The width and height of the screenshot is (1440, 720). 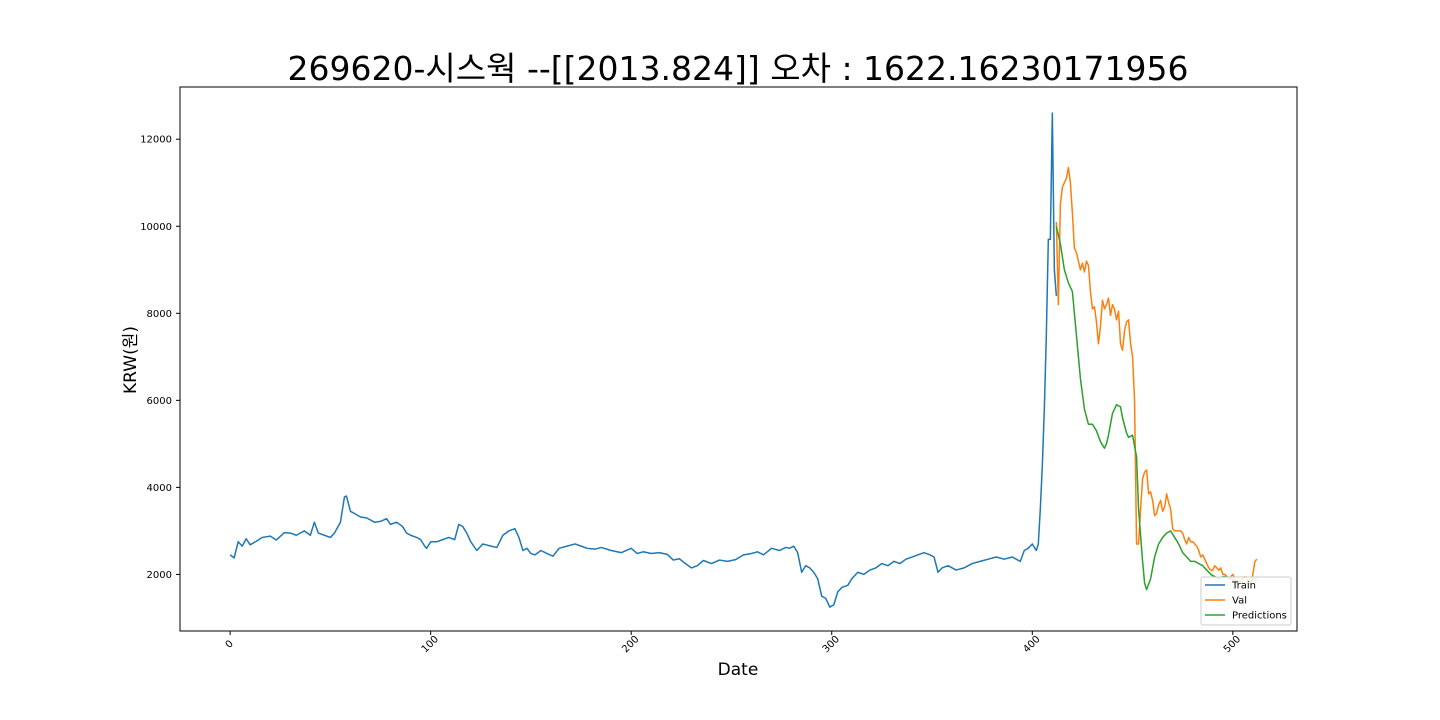 I want to click on legend-label-val: Val, so click(x=1239, y=601).